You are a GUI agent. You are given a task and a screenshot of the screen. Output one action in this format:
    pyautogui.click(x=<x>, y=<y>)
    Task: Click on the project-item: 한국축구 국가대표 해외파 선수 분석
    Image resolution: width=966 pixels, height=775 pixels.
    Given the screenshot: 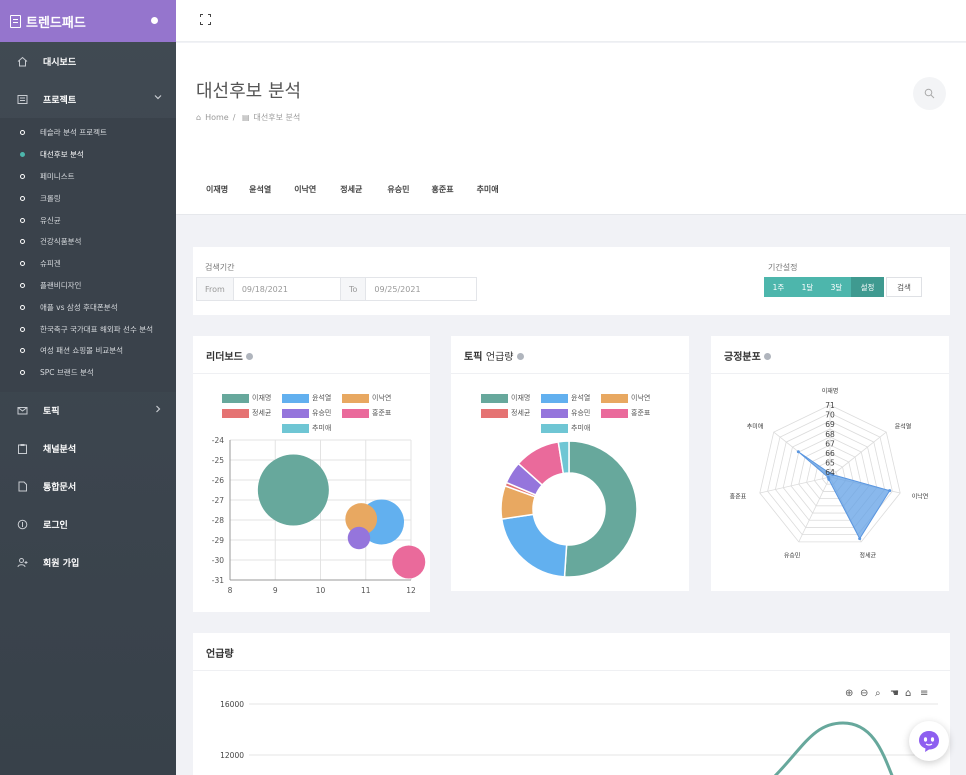 What is the action you would take?
    pyautogui.click(x=88, y=329)
    